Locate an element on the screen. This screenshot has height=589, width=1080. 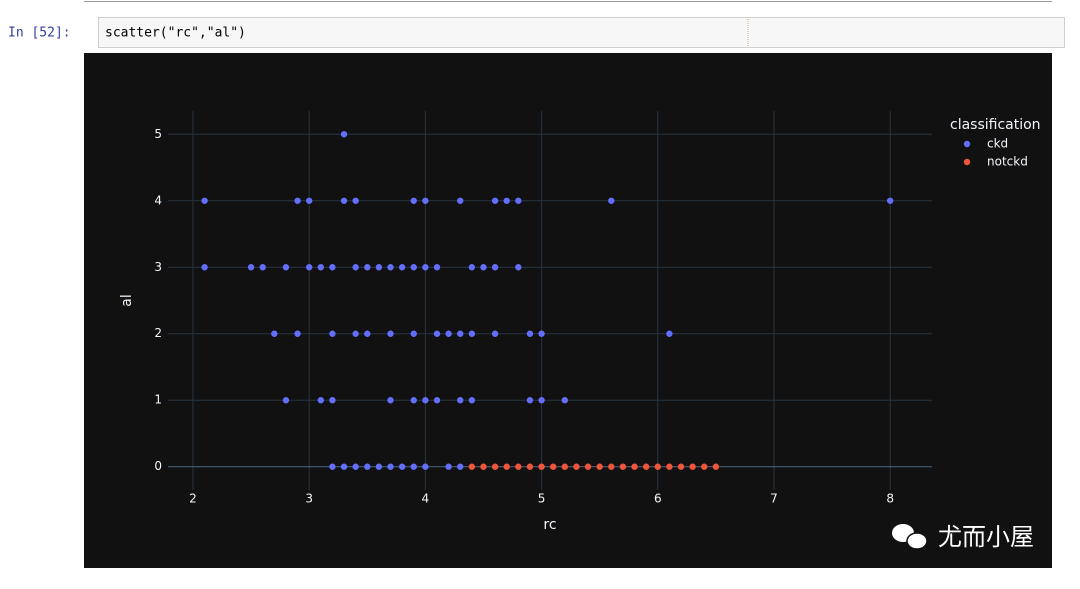
y-tick-label: 5 is located at coordinates (158, 134).